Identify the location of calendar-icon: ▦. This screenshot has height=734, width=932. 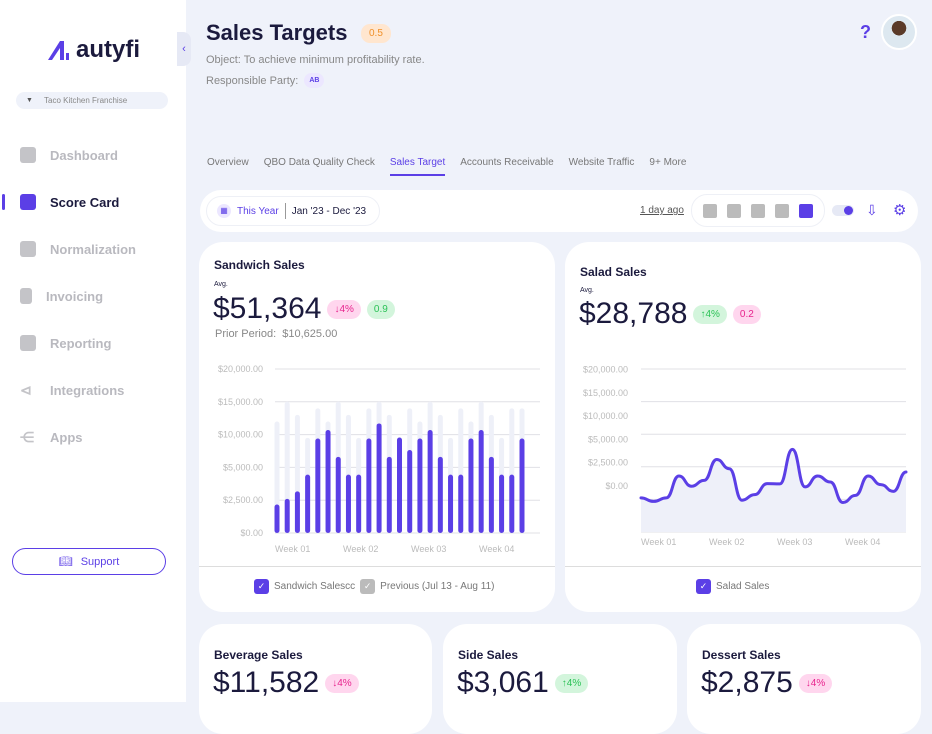
(224, 211).